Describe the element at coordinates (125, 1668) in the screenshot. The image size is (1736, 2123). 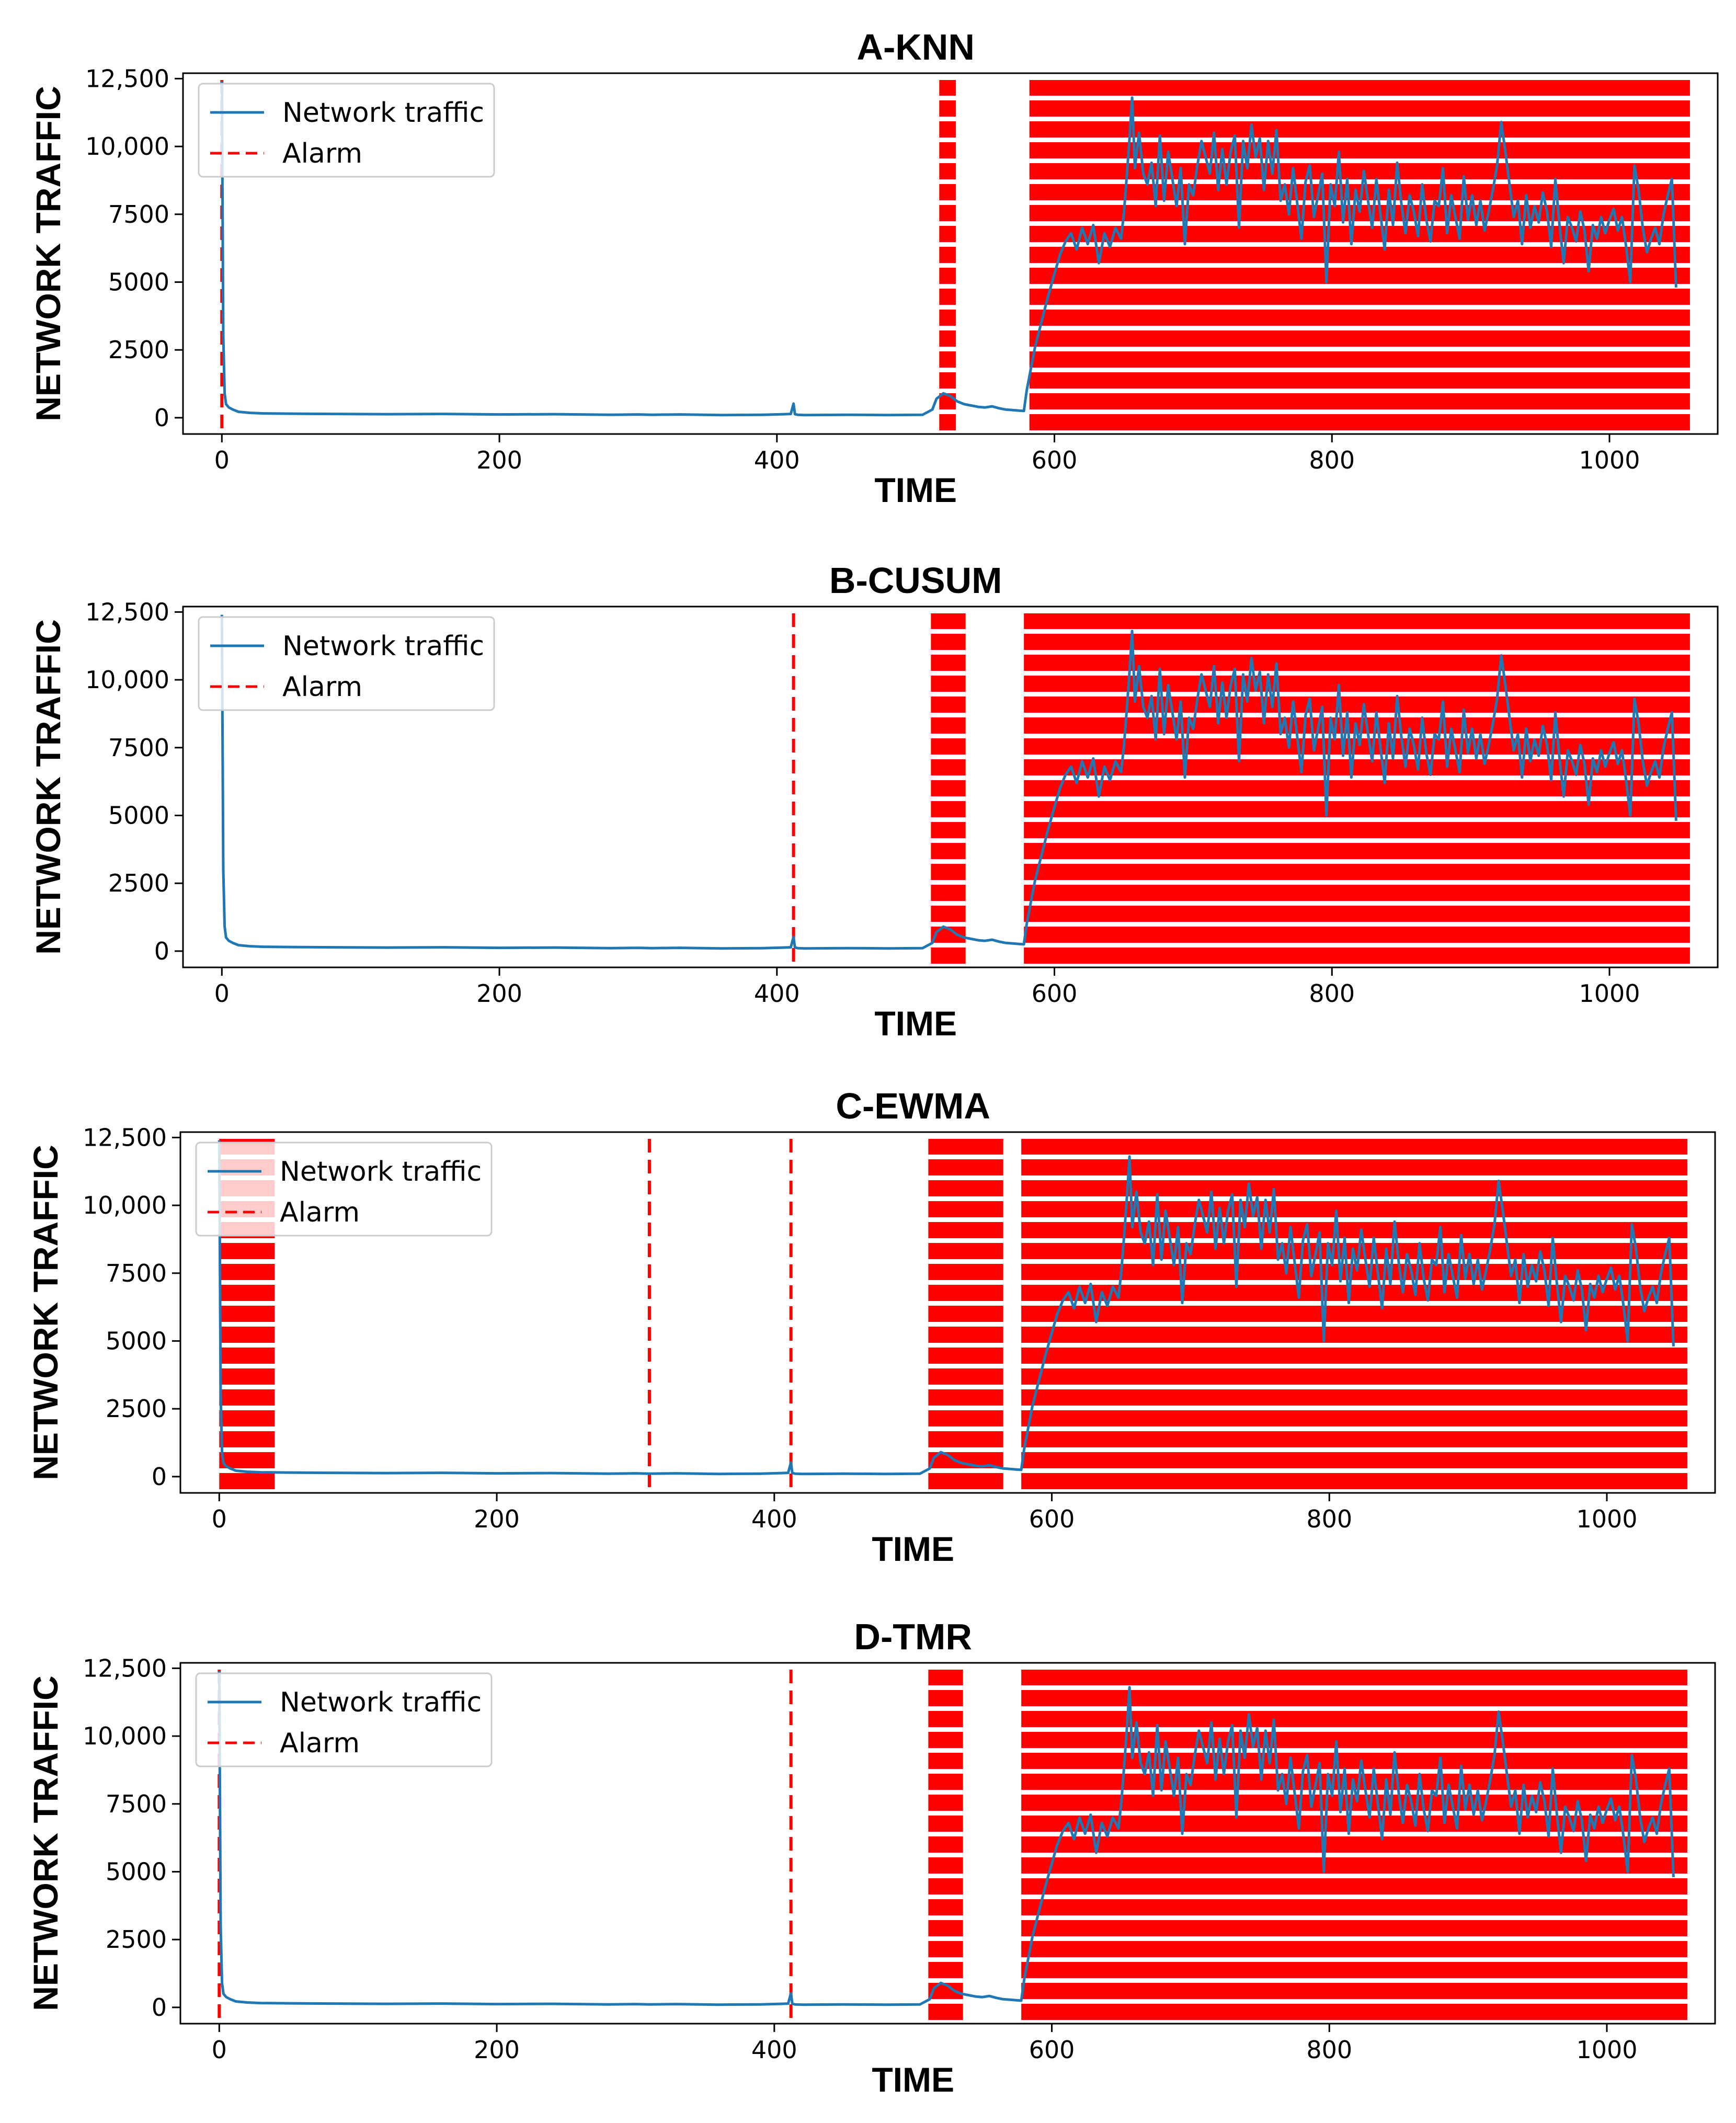
I see `y-tick-label: 12,500` at that location.